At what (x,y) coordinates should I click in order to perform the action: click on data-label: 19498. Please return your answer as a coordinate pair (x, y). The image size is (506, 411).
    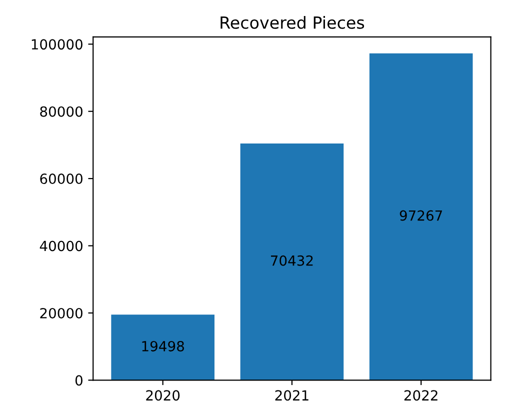
    Looking at the image, I should click on (163, 346).